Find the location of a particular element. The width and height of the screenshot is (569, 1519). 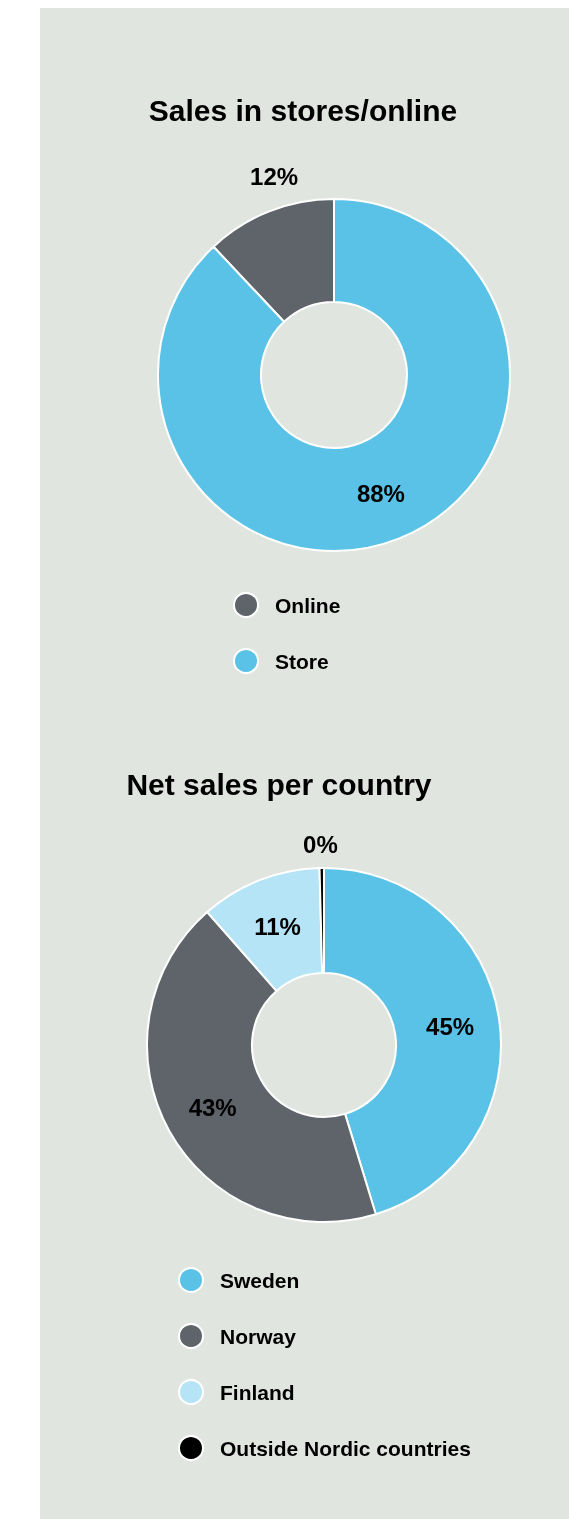

chart-title: Sales in stores/online is located at coordinates (303, 110).